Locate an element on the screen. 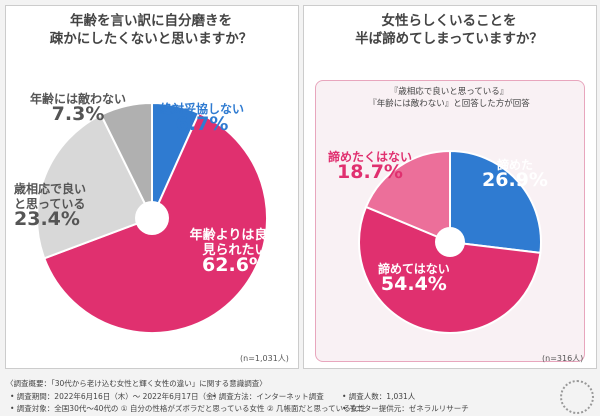 Image resolution: width=600 pixels, height=416 pixels. footer-monitor: • モニター提供元：ゼネラルリサーチ is located at coordinates (405, 408).